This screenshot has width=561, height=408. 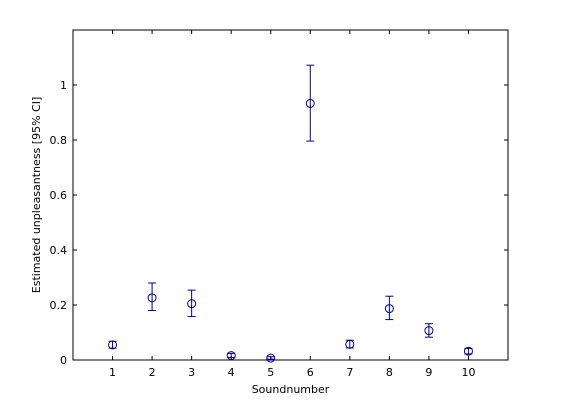 What do you see at coordinates (291, 389) in the screenshot?
I see `x-axis-label: Soundnumber` at bounding box center [291, 389].